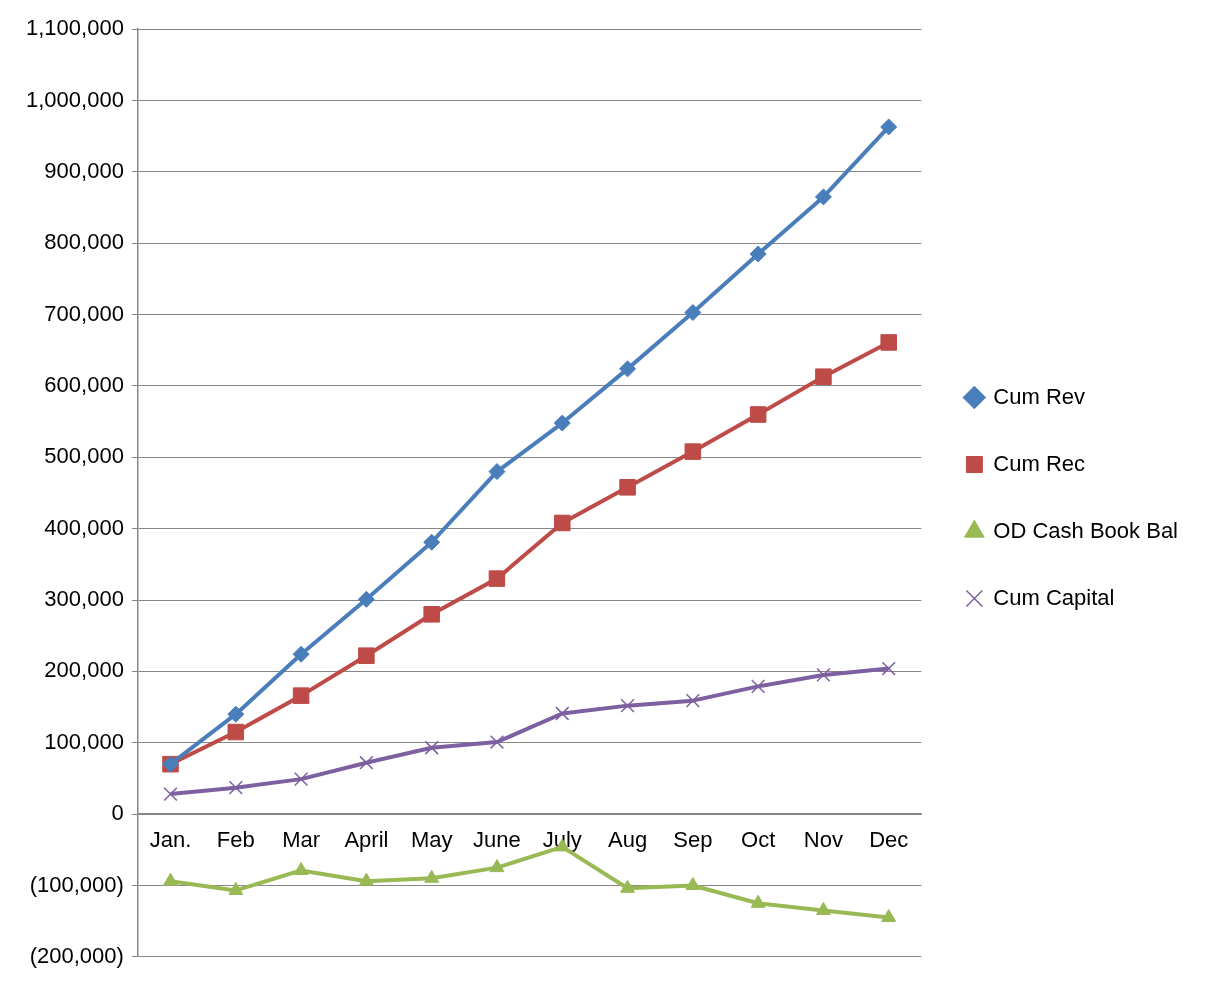  What do you see at coordinates (84, 670) in the screenshot?
I see `y-tick-label: 200,000` at bounding box center [84, 670].